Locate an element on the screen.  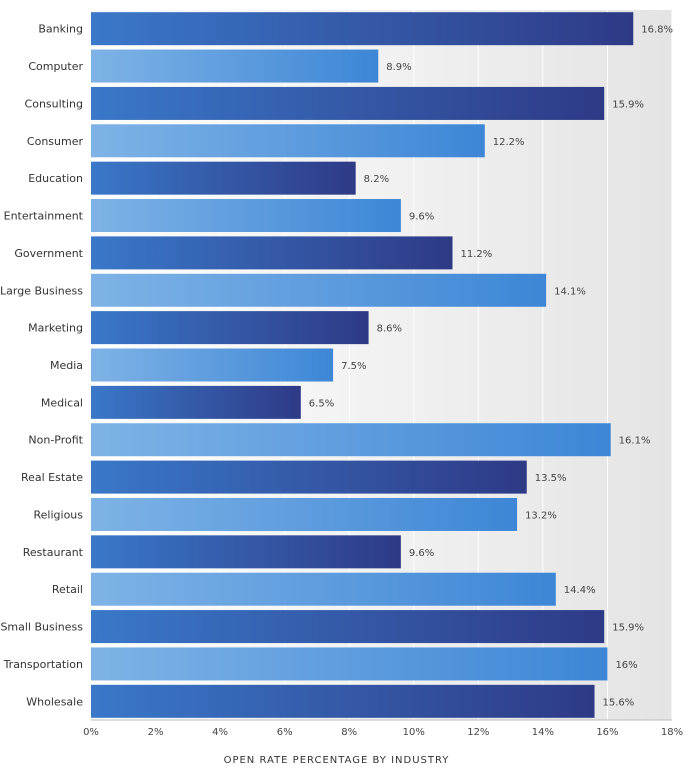
x-tick-label: 4% is located at coordinates (220, 732).